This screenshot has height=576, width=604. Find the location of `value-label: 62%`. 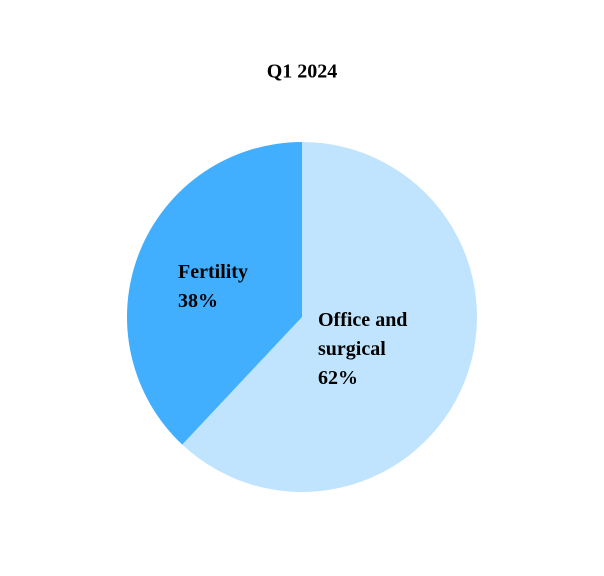

value-label: 62% is located at coordinates (338, 378).